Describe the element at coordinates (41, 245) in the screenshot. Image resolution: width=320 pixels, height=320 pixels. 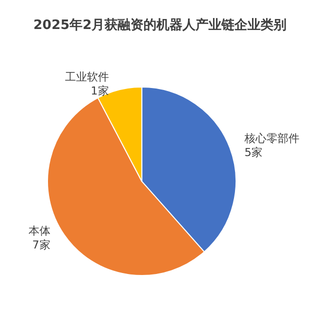
I see `data-label: 7家` at that location.